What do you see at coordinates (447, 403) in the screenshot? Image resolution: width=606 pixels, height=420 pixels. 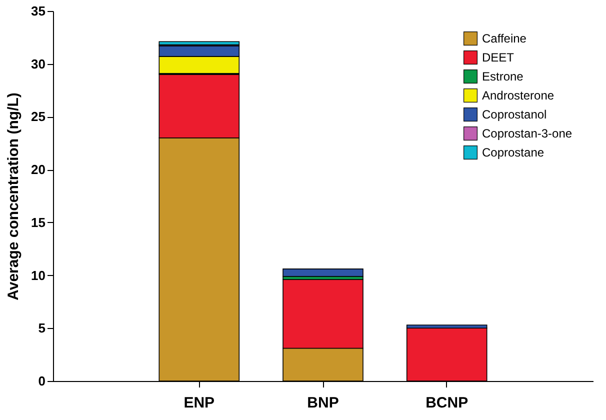 I see `x-tick-label: BCNP` at bounding box center [447, 403].